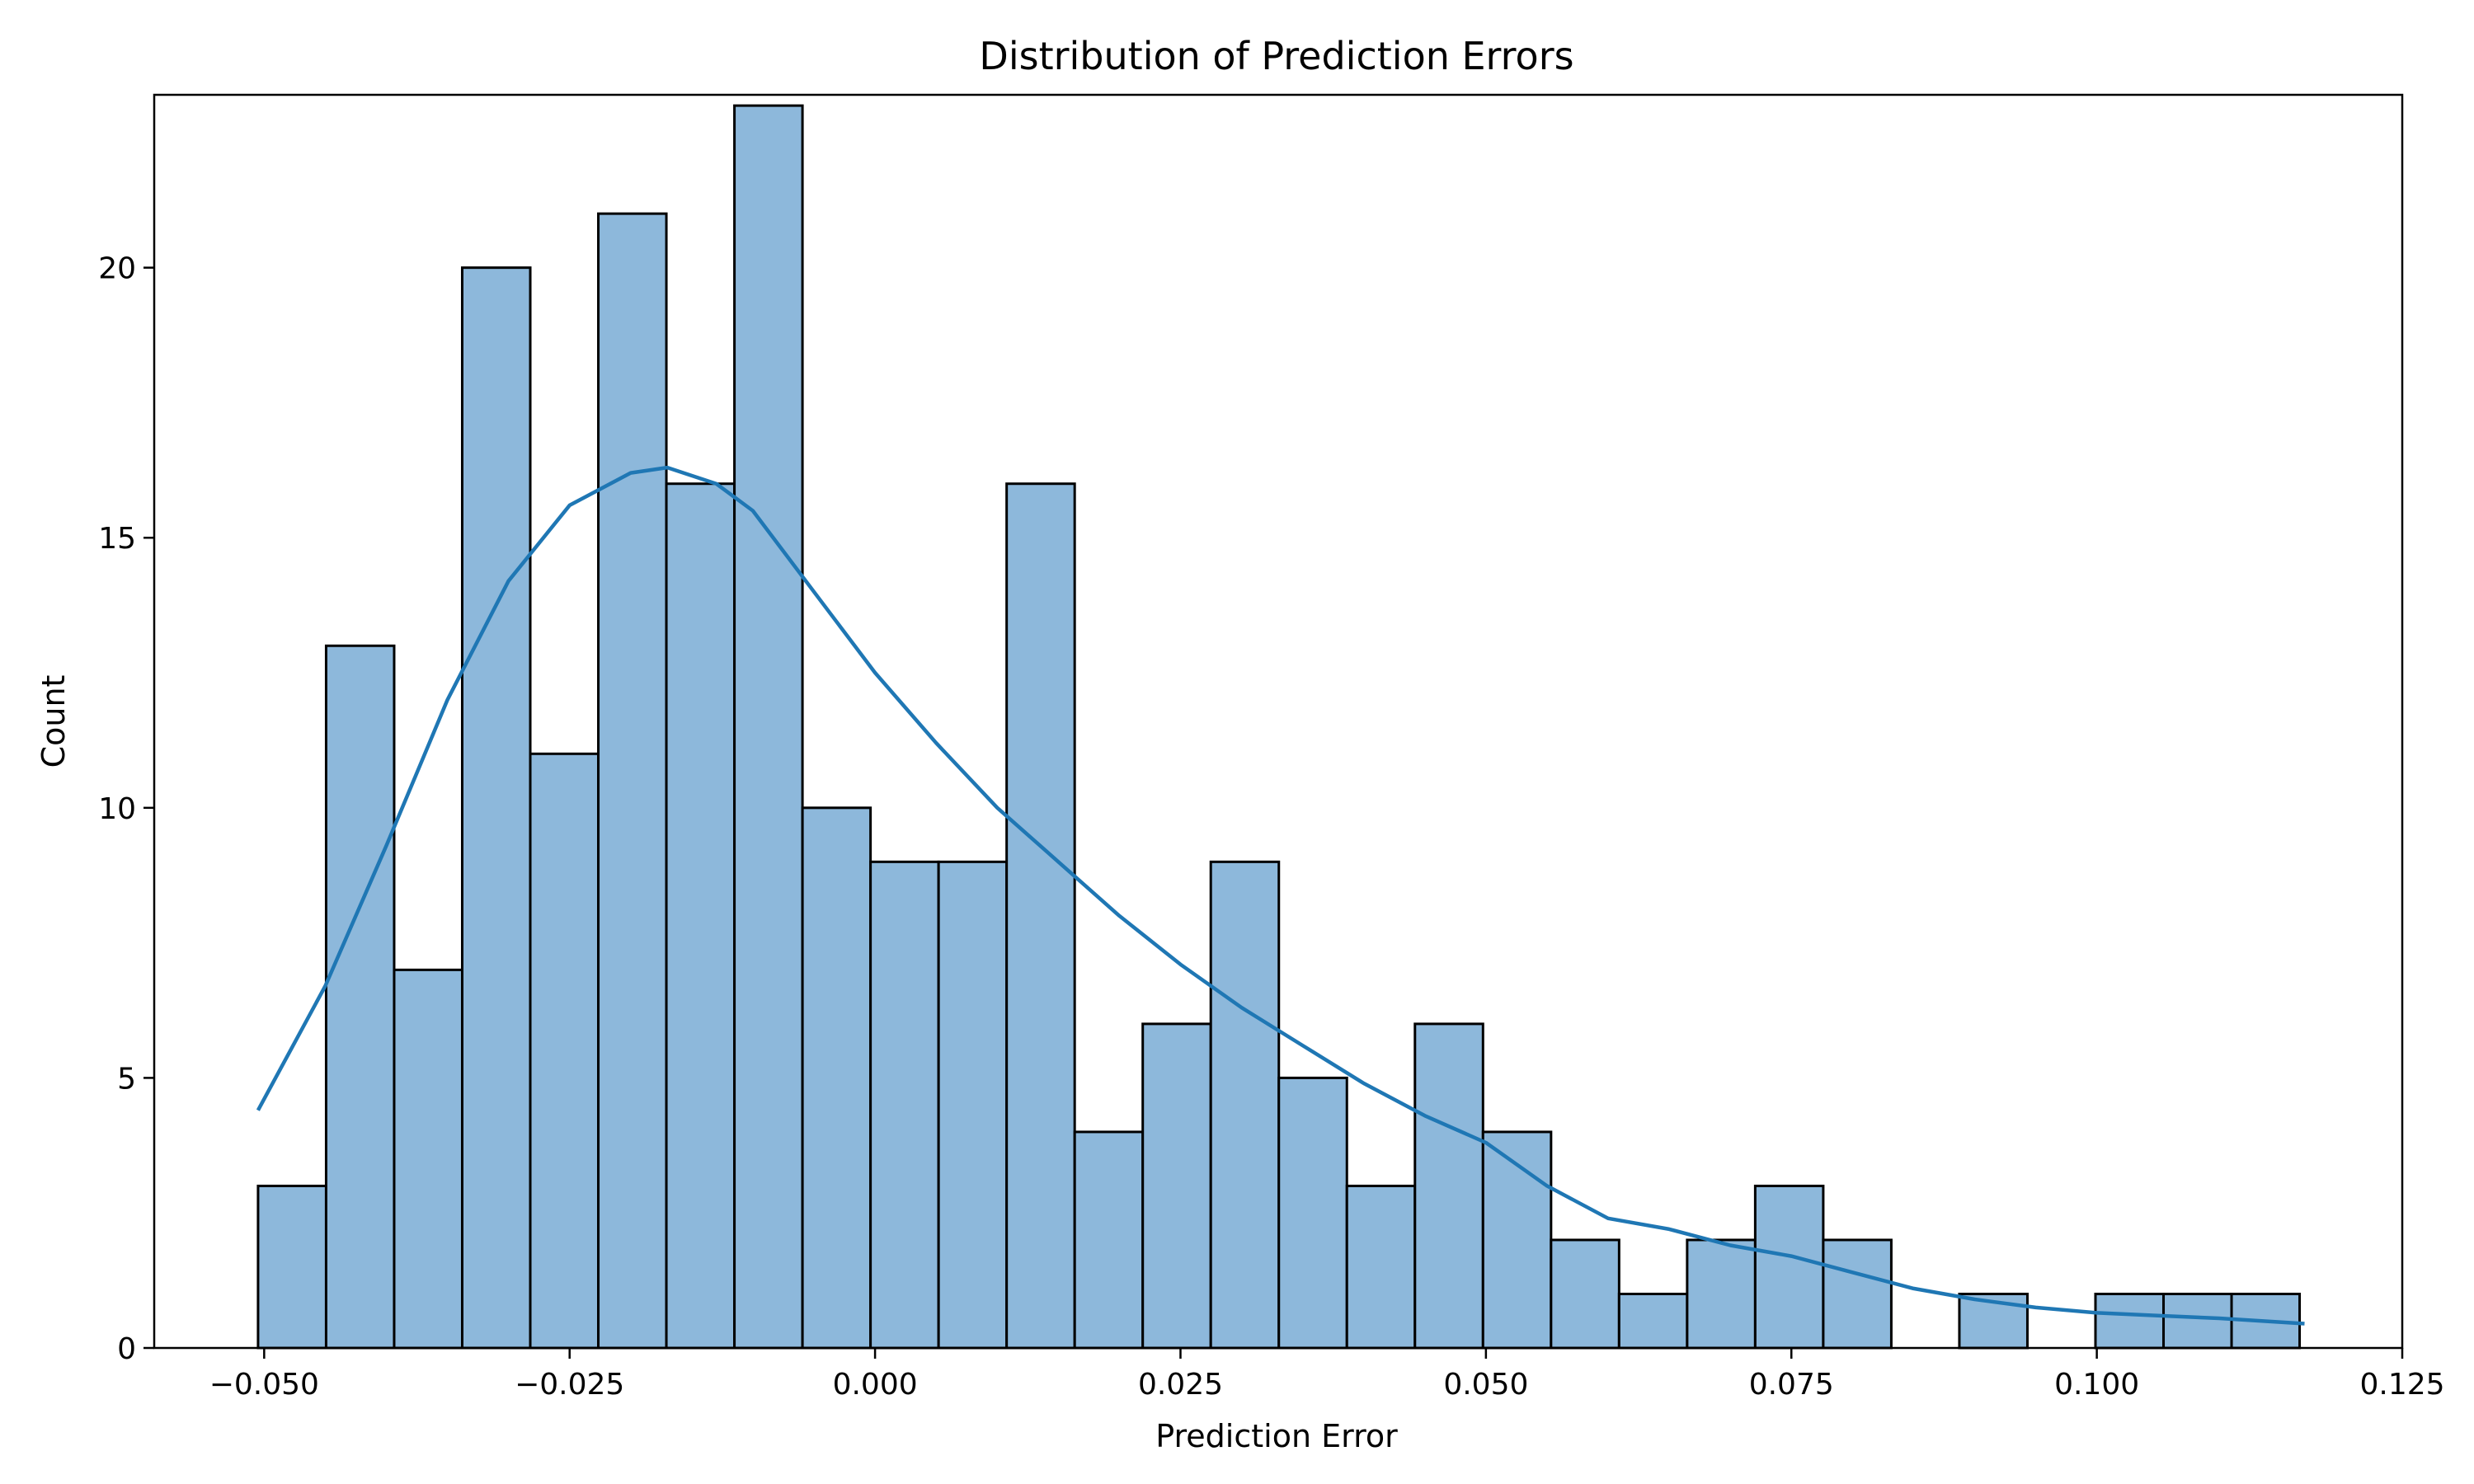 This screenshot has width=2474, height=1484. Describe the element at coordinates (1791, 1385) in the screenshot. I see `x-tick-label: 0.075` at that location.